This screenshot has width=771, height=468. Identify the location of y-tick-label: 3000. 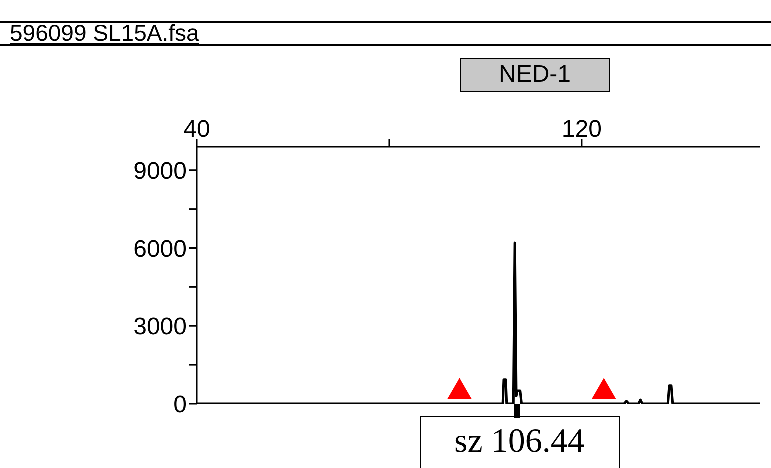
(160, 327).